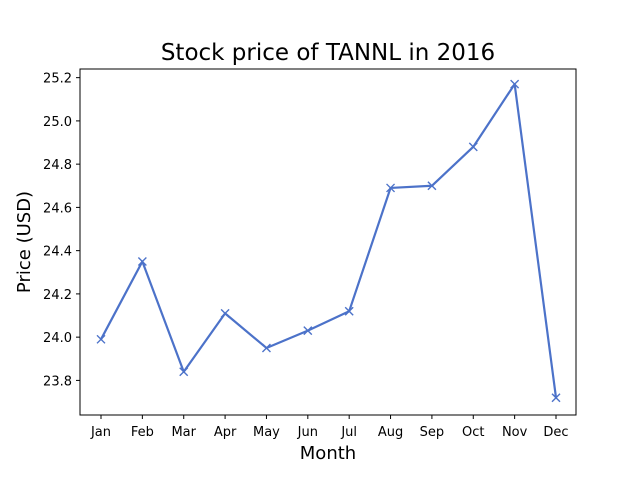 This screenshot has width=640, height=480. What do you see at coordinates (100, 432) in the screenshot?
I see `x-tick-label: Jan` at bounding box center [100, 432].